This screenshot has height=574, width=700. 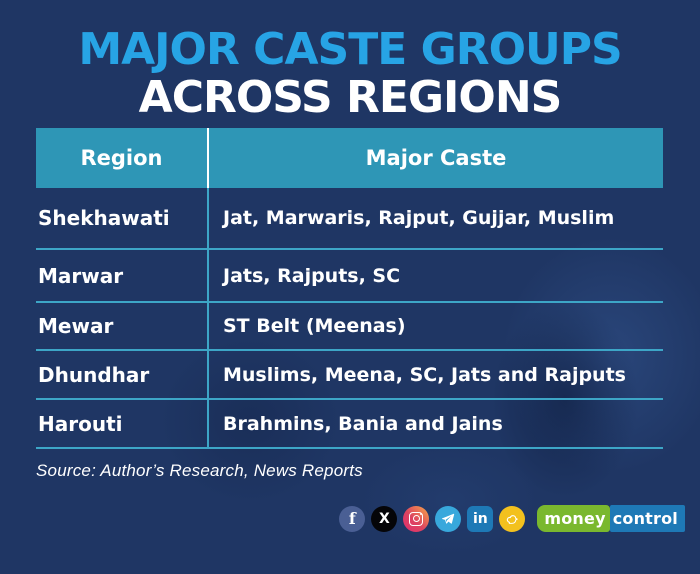 I want to click on caste-cell: Muslims, Meena, SC, Jats and Rajputs, so click(x=435, y=374).